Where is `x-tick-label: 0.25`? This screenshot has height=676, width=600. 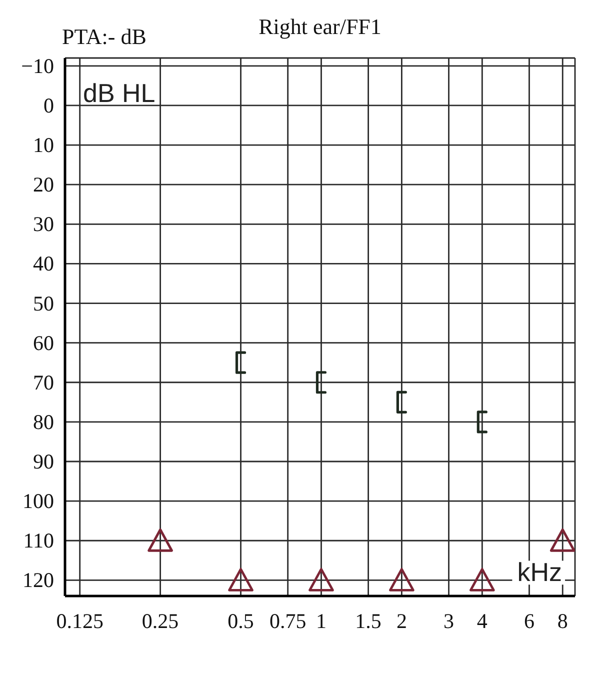
x-tick-label: 0.25 is located at coordinates (160, 621).